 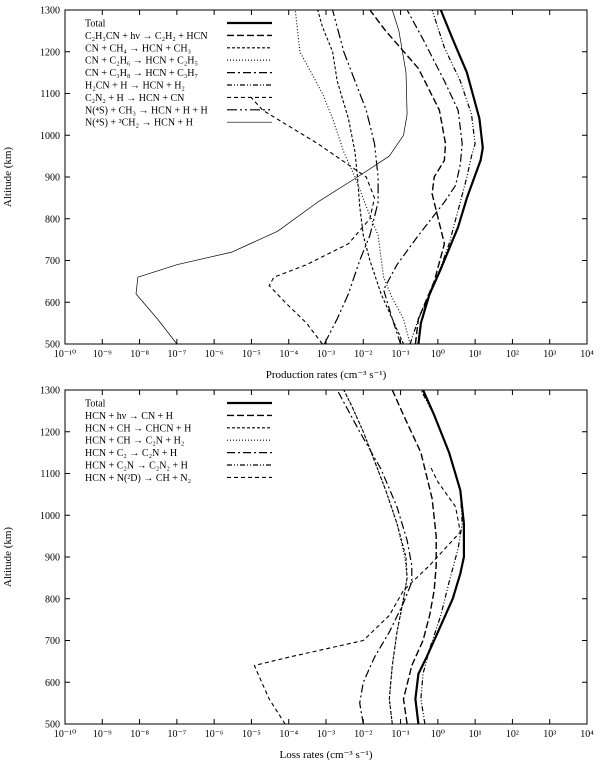 What do you see at coordinates (512, 734) in the screenshot?
I see `loss-x-tick-label: 10²` at bounding box center [512, 734].